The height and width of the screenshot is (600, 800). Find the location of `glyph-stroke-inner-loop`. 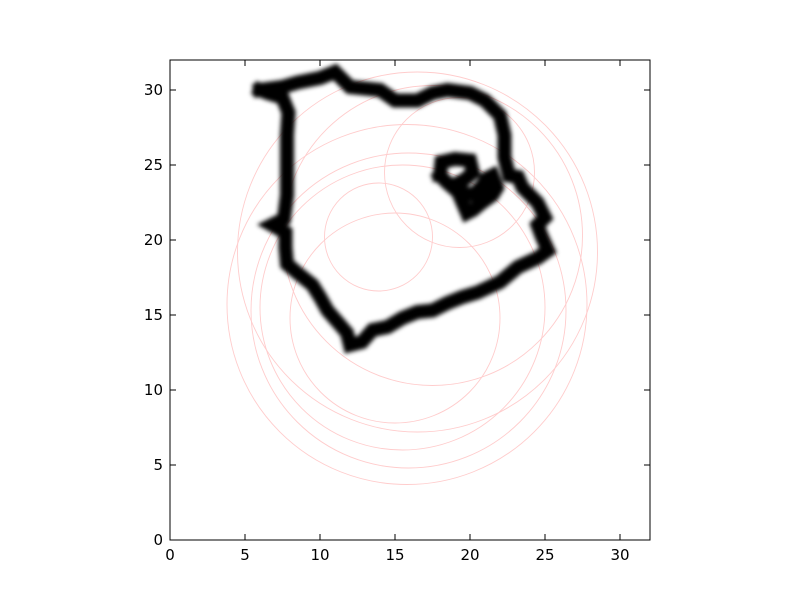

glyph-stroke-inner-loop is located at coordinates (467, 187).